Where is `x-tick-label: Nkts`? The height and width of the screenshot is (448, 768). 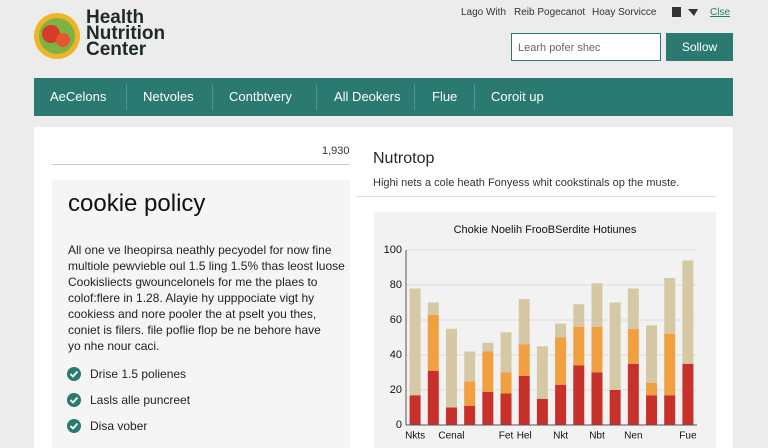 x-tick-label: Nkts is located at coordinates (415, 436).